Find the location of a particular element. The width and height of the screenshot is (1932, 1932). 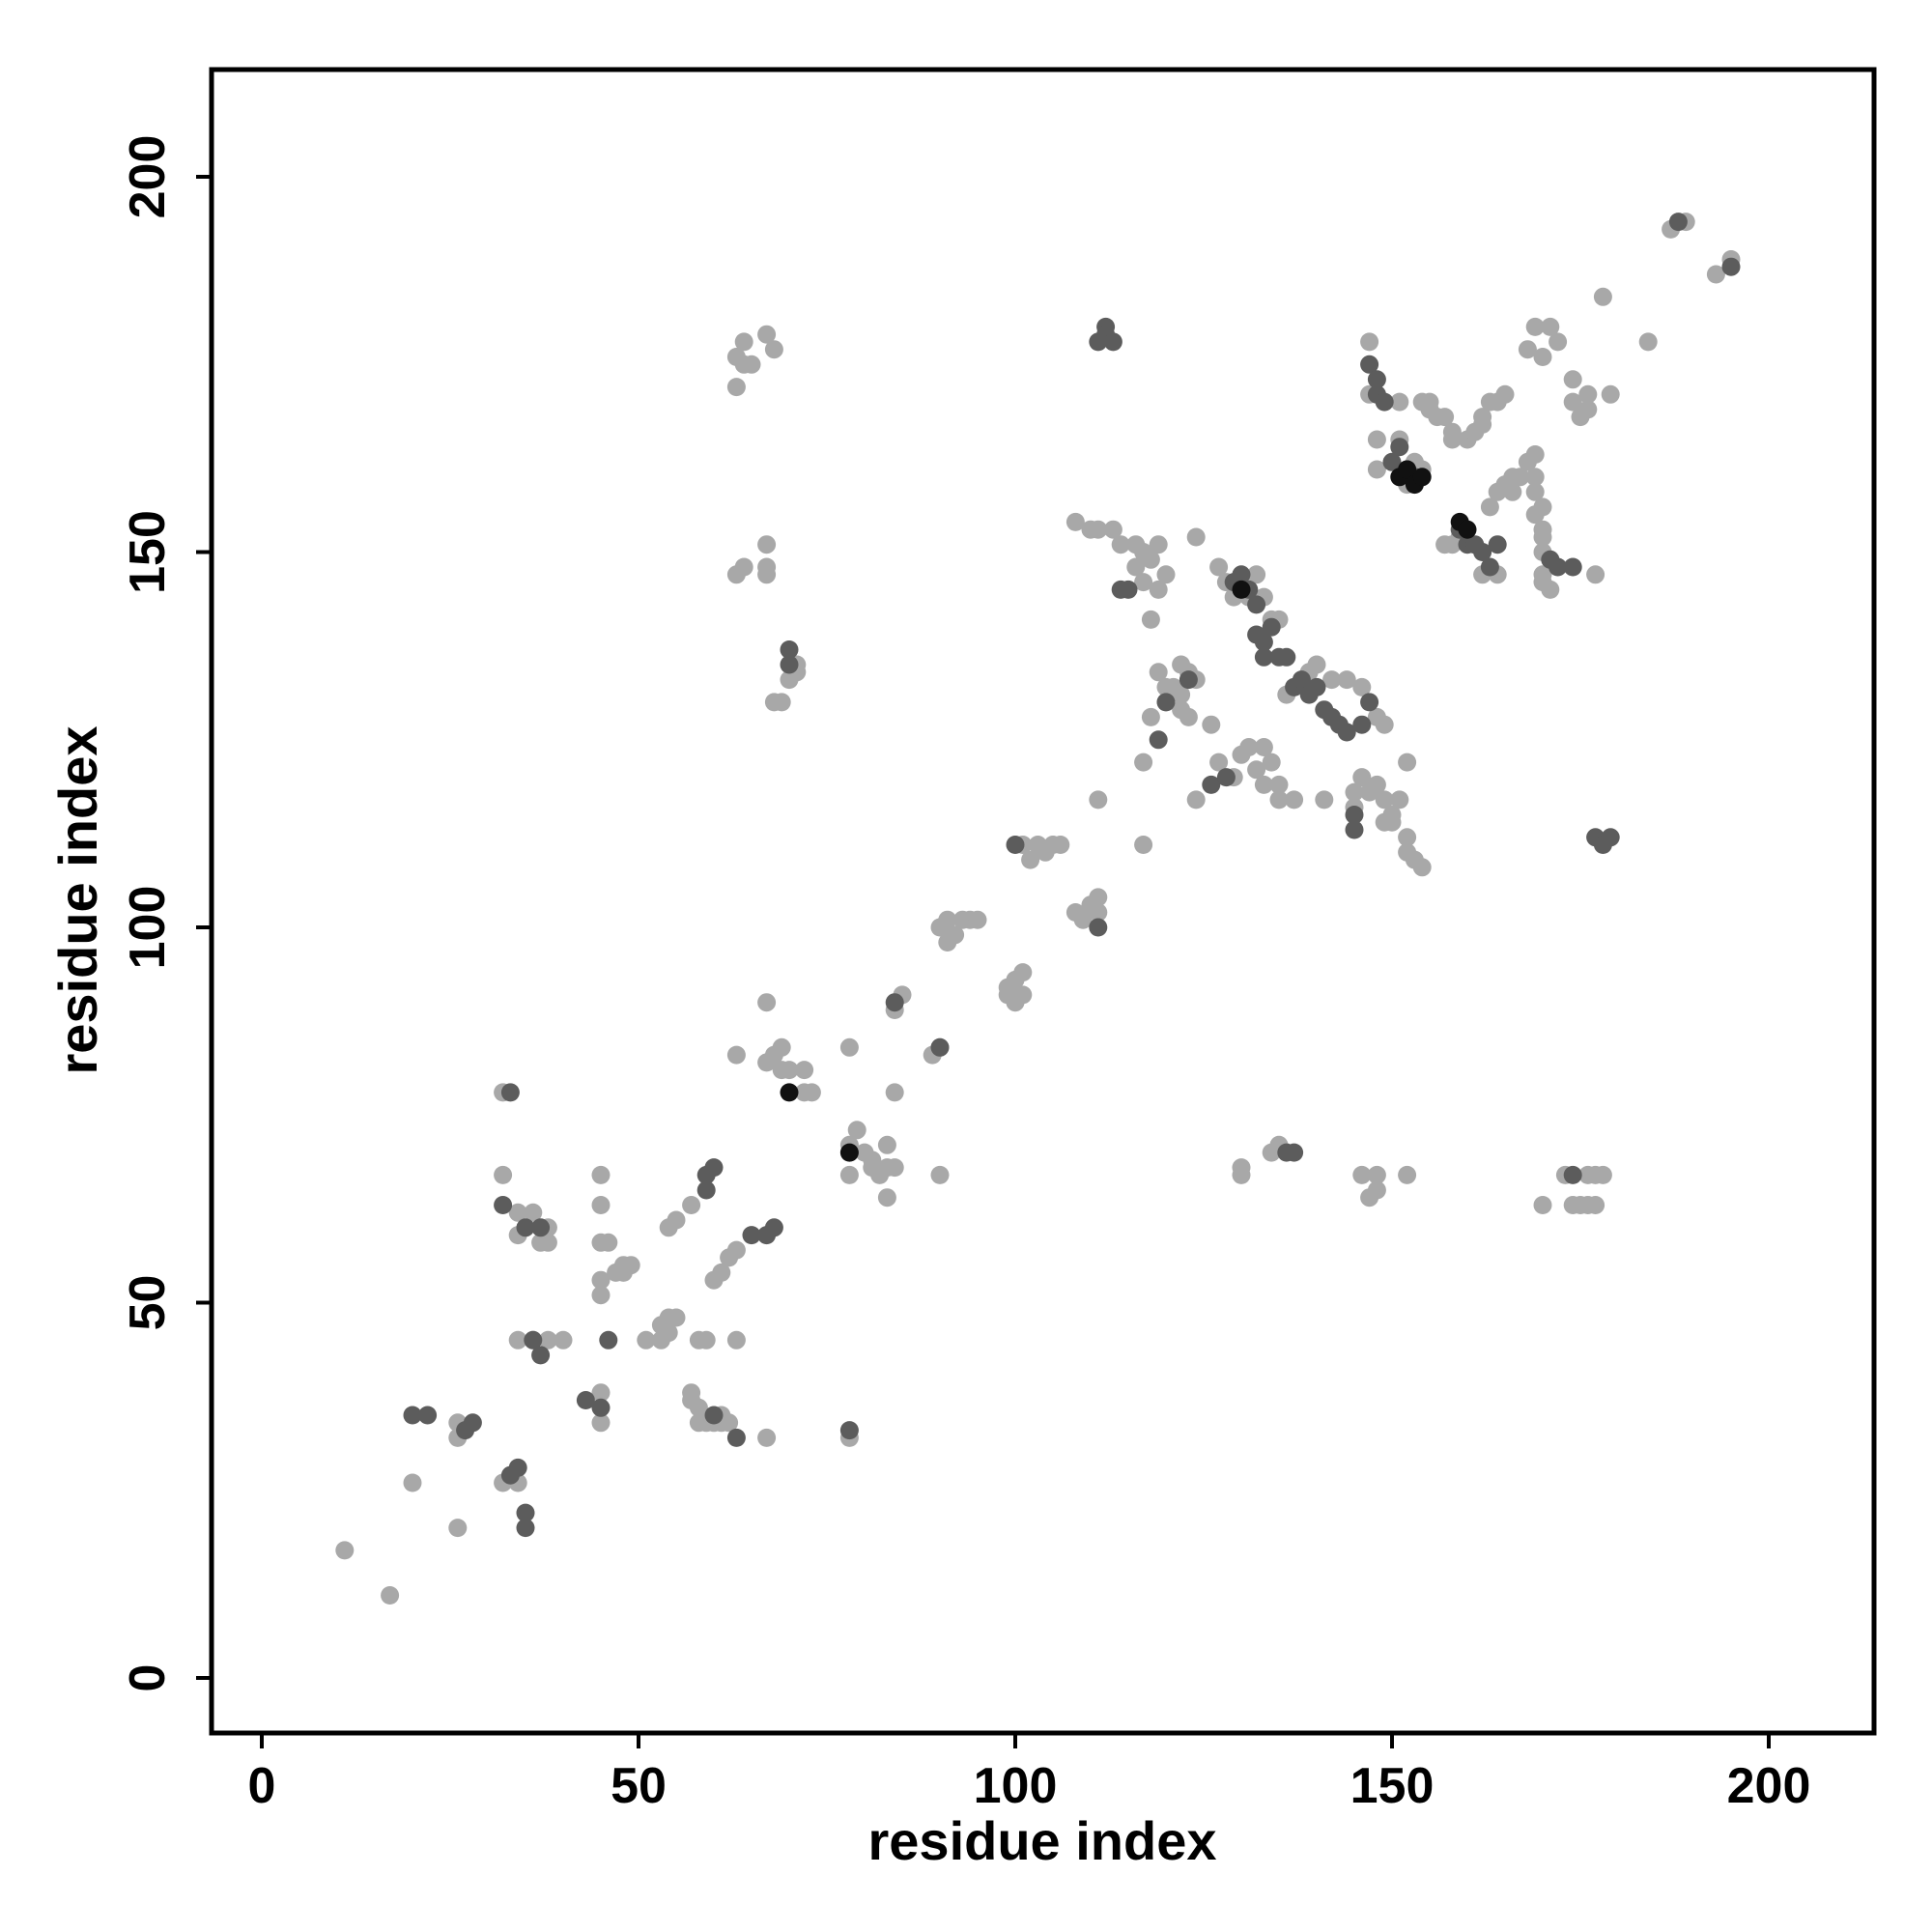

x-tick-label: 150 is located at coordinates (1392, 1786).